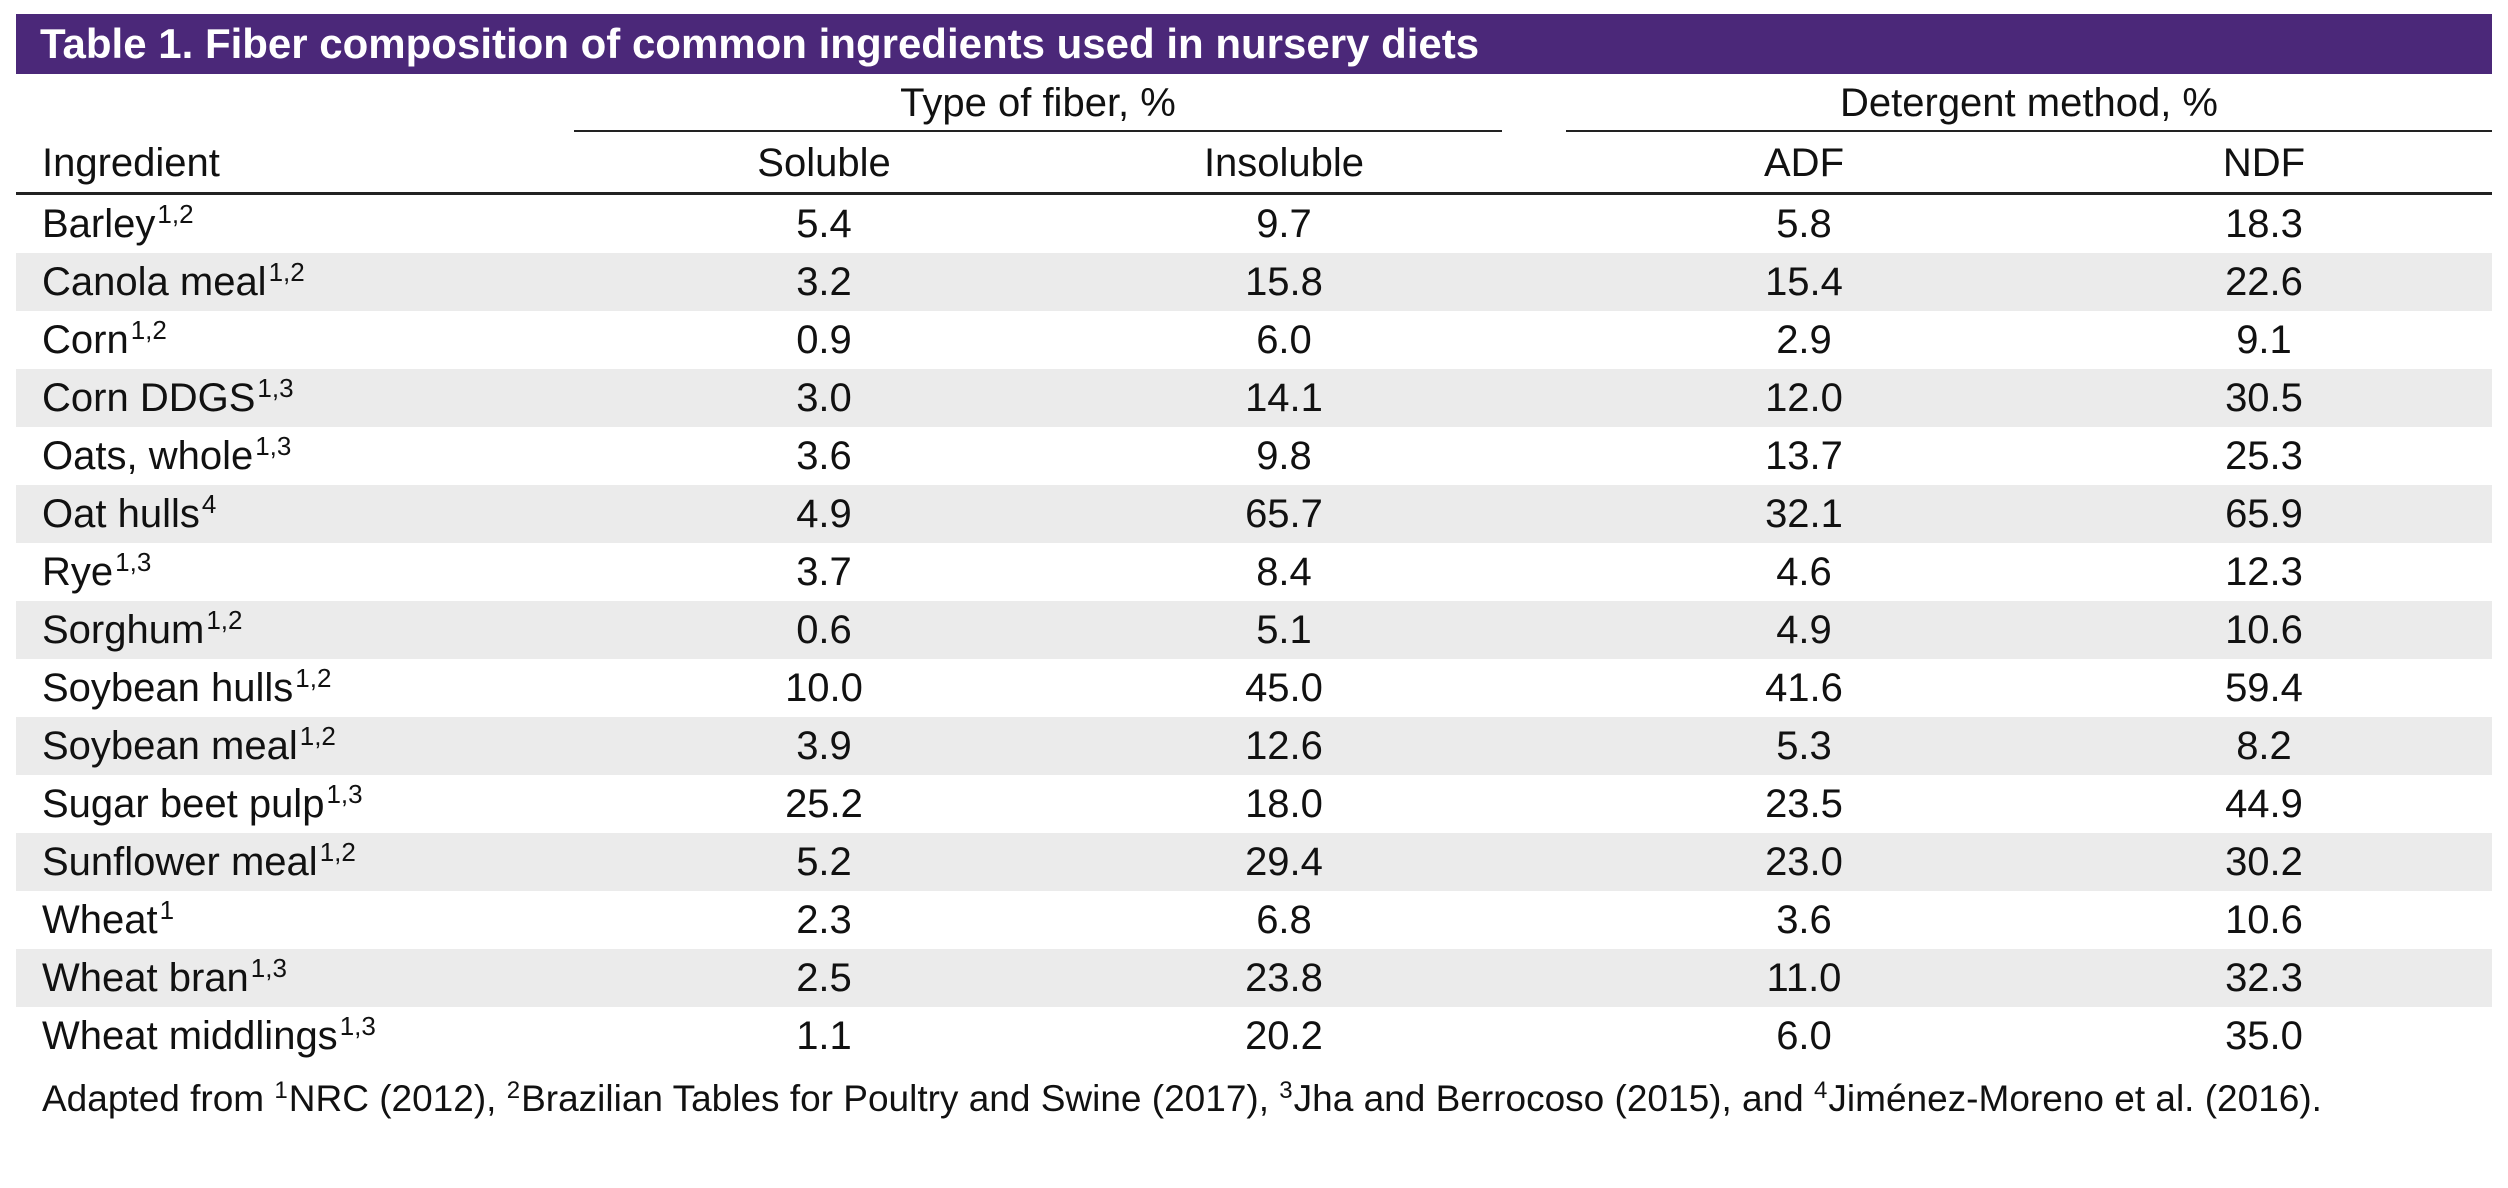  What do you see at coordinates (824, 1036) in the screenshot?
I see `soluble-cell: 1.1` at bounding box center [824, 1036].